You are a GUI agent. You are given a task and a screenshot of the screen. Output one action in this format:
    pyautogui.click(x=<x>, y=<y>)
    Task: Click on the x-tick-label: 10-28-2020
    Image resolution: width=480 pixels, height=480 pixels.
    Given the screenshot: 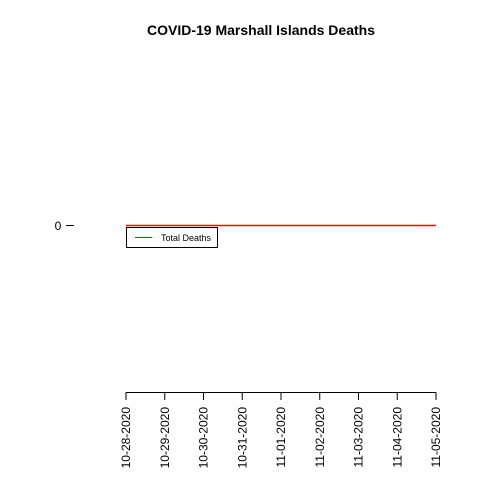 What is the action you would take?
    pyautogui.click(x=126, y=438)
    